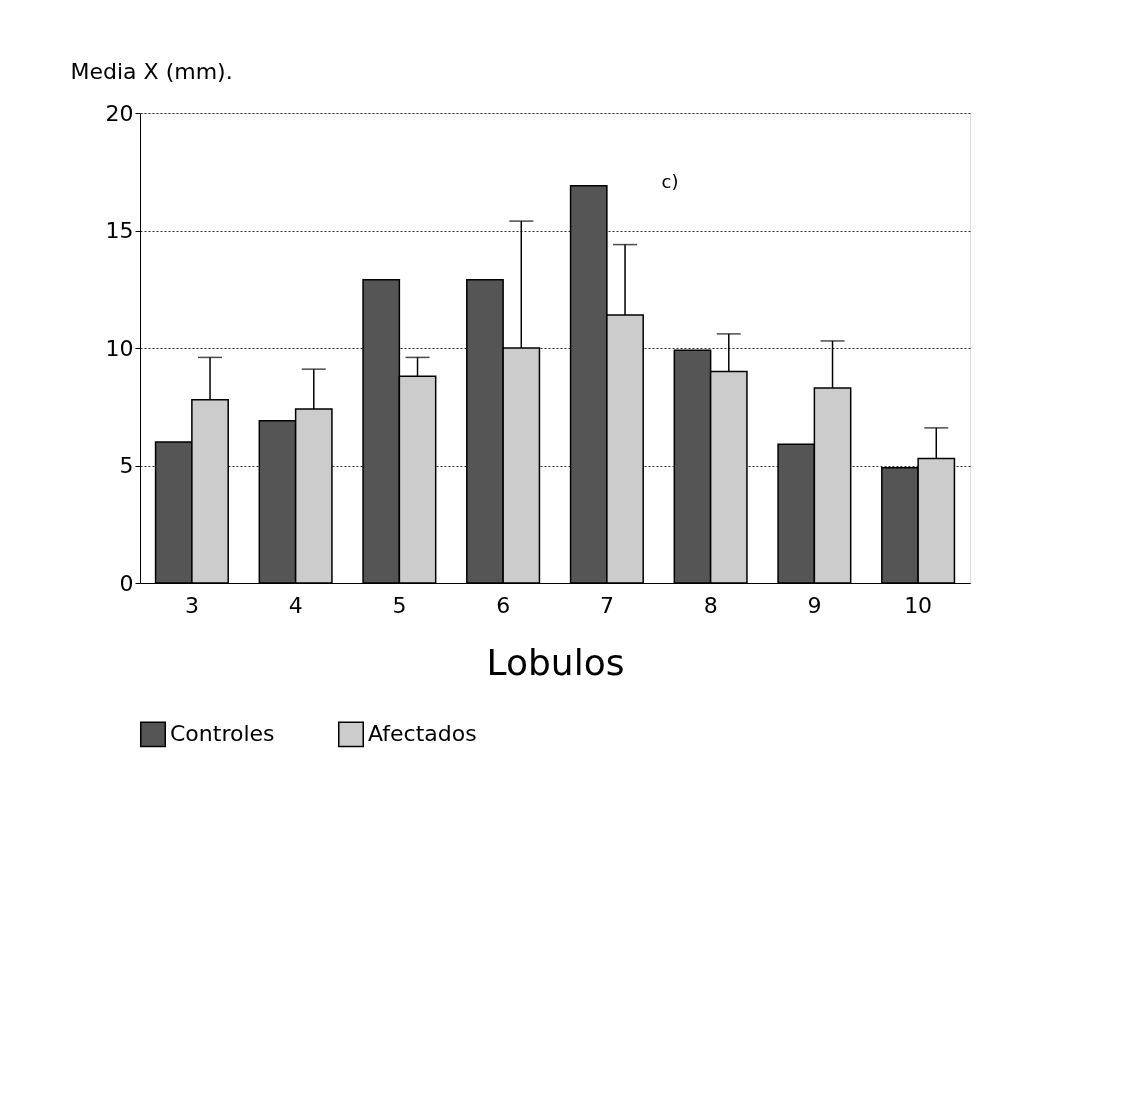 The width and height of the screenshot is (1138, 1120). Describe the element at coordinates (503, 605) in the screenshot. I see `x-tick-label: 6` at that location.